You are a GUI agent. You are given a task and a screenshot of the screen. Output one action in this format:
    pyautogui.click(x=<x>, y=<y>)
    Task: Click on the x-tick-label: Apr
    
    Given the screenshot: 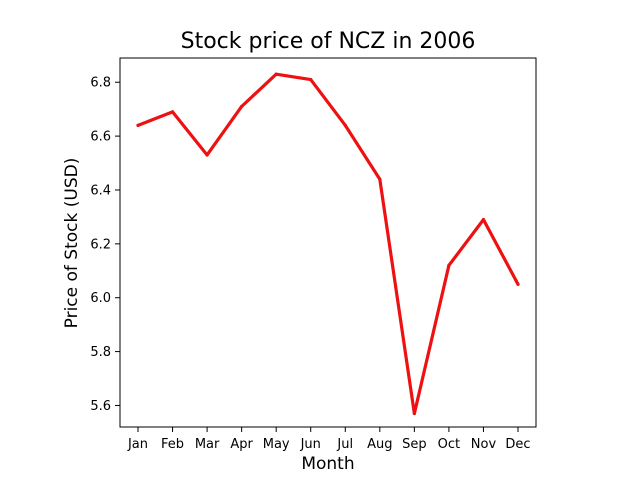 What is the action you would take?
    pyautogui.click(x=241, y=444)
    